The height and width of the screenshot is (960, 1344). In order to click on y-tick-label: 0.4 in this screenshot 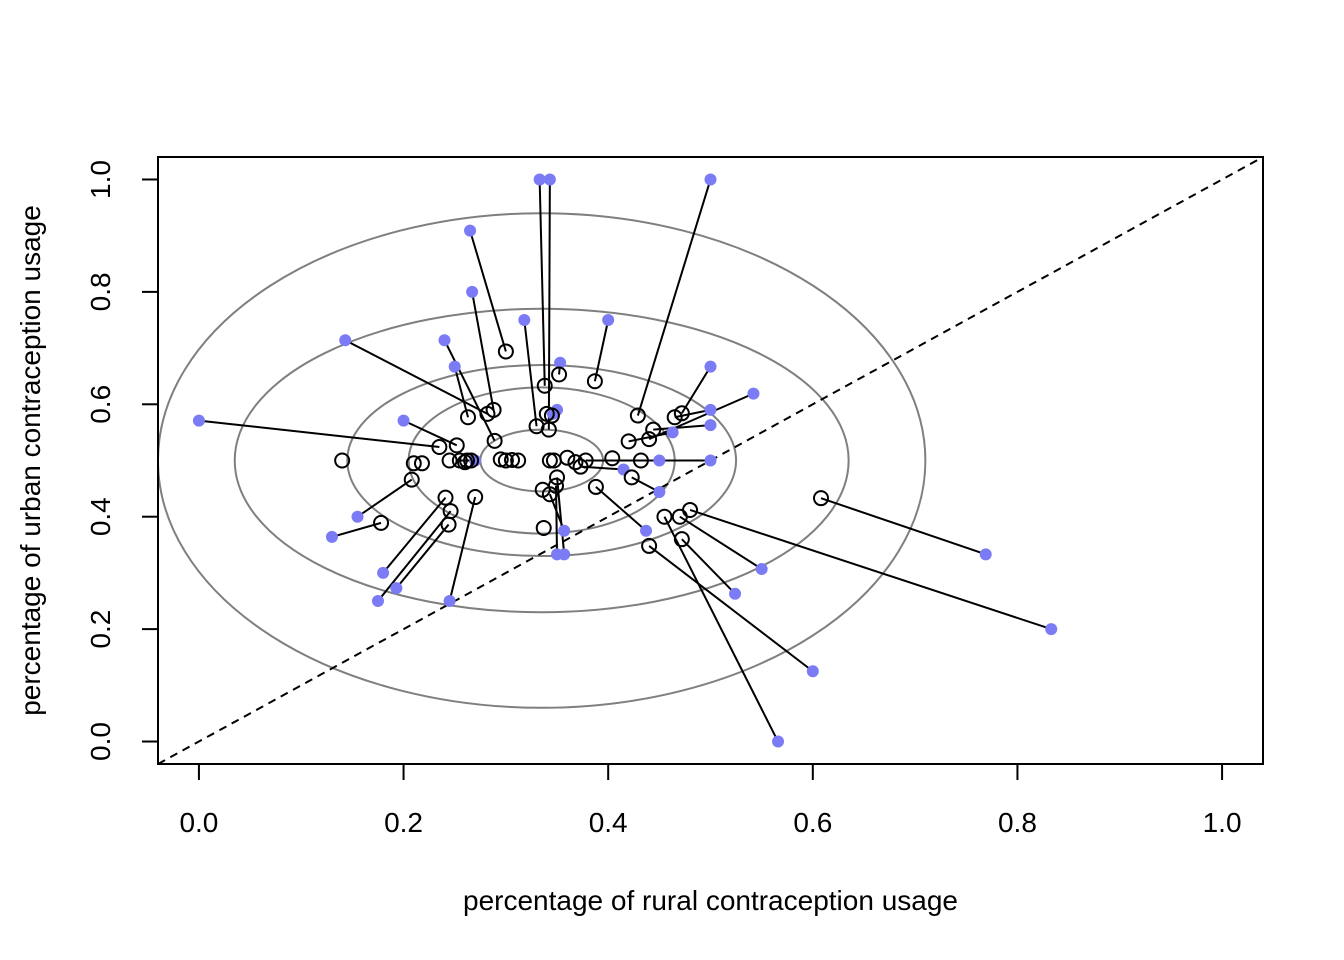, I will do `click(100, 516)`.